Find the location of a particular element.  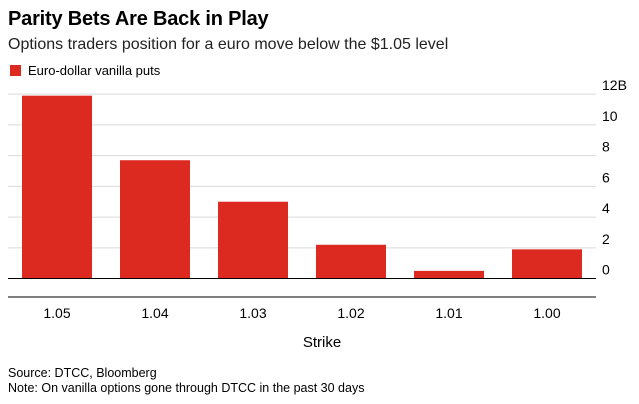

source-note: Source: DTCC, Bloomberg is located at coordinates (82, 373).